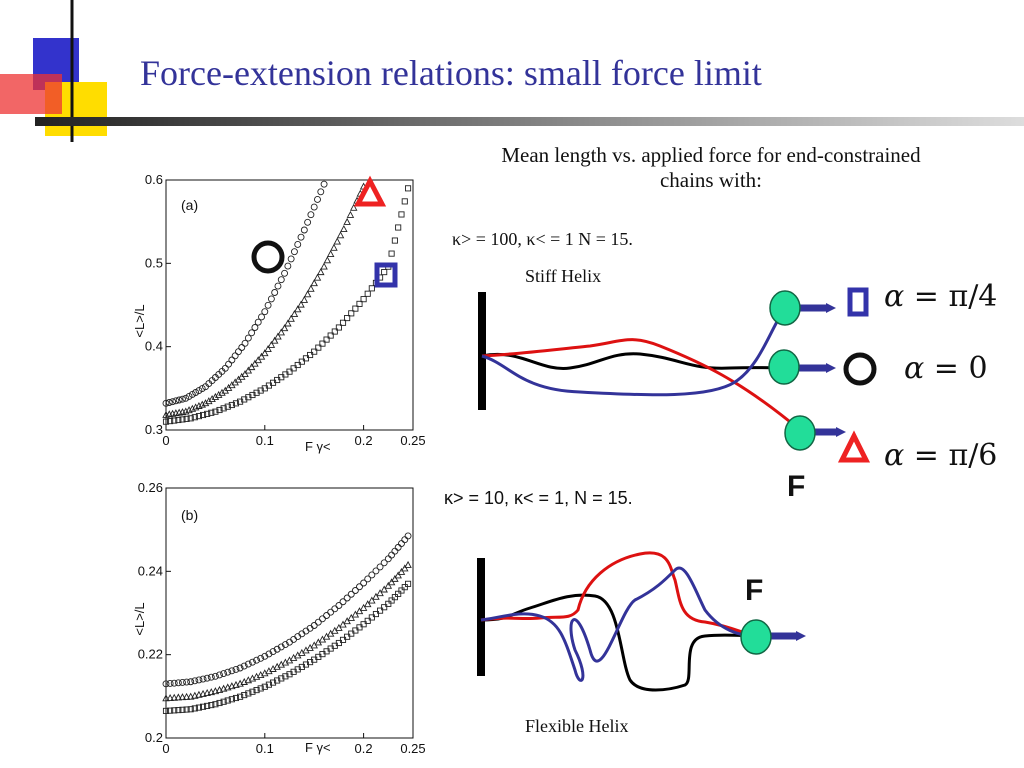 This screenshot has width=1024, height=768. I want to click on alpha-circle-icon, so click(860, 369).